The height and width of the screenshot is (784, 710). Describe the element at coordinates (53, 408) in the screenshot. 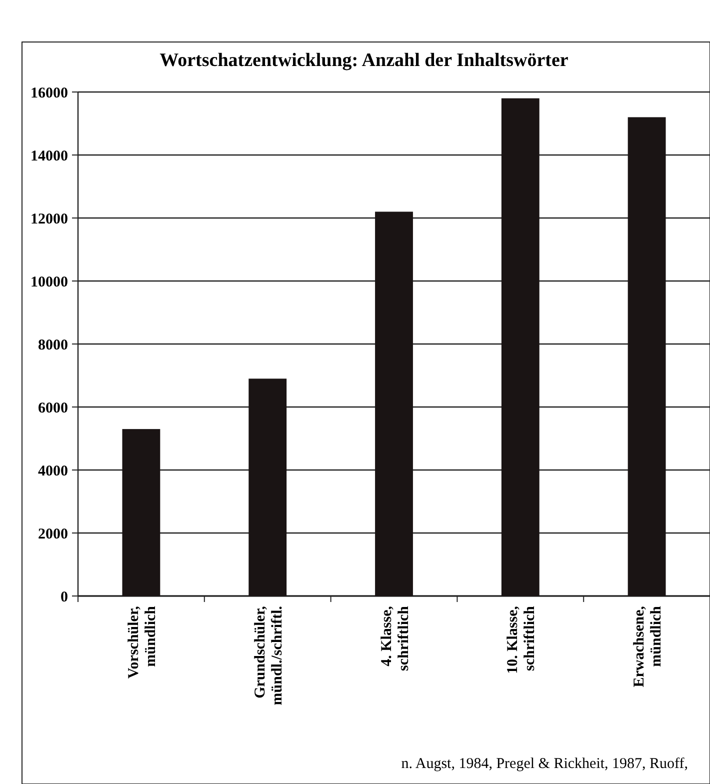

I see `y-tick-label: 6000` at that location.